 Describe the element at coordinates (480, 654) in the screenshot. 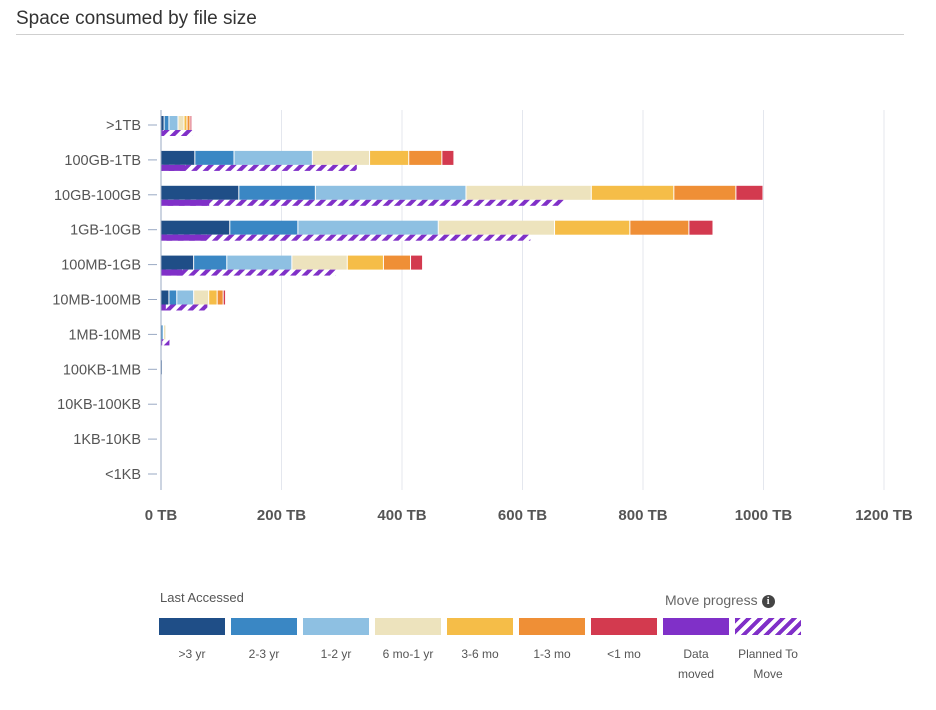

I see `legend-label: 3-6 mo` at that location.